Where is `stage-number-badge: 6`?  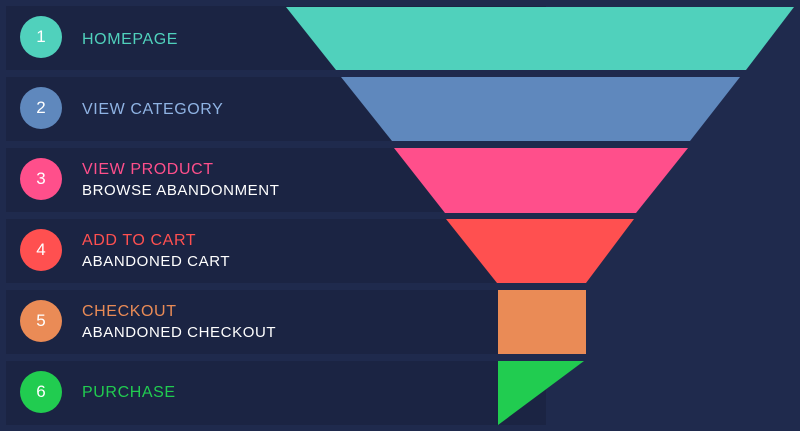
stage-number-badge: 6 is located at coordinates (41, 392).